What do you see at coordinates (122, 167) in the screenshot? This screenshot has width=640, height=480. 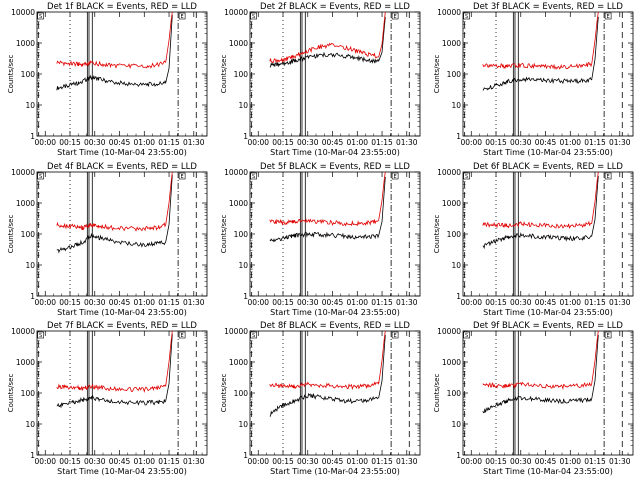 I see `panel-title: Det 4f BLACK = Events, RED = LLD` at bounding box center [122, 167].